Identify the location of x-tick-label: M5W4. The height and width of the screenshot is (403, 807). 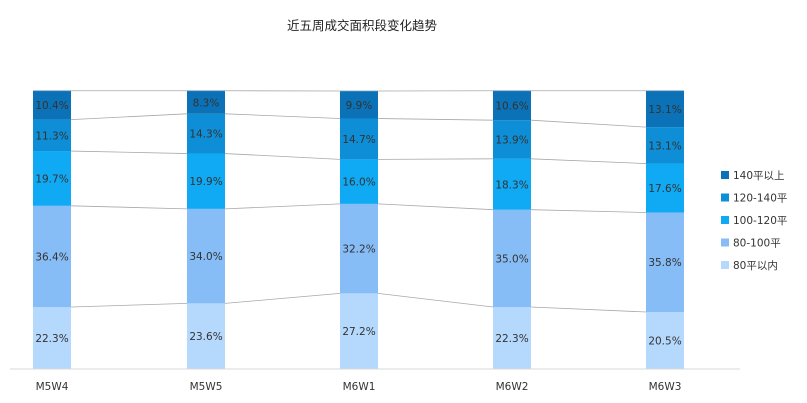
(52, 387).